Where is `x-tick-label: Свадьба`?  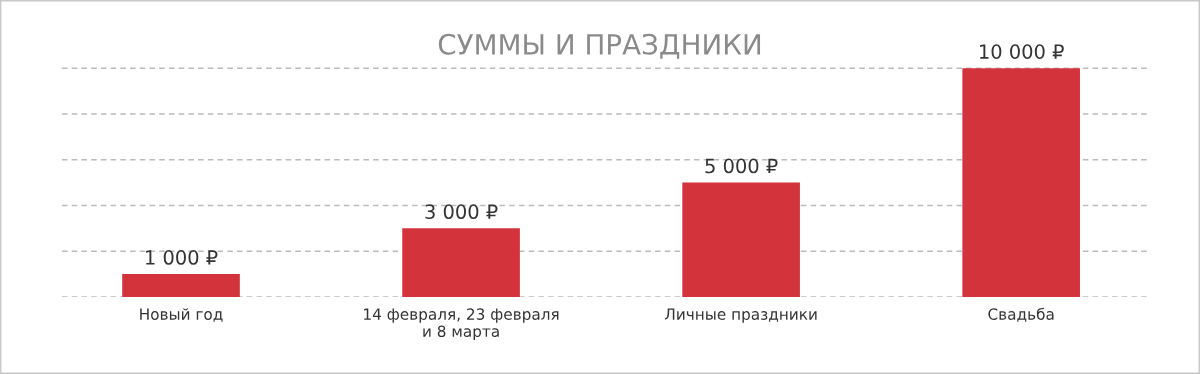 x-tick-label: Свадьба is located at coordinates (1021, 314).